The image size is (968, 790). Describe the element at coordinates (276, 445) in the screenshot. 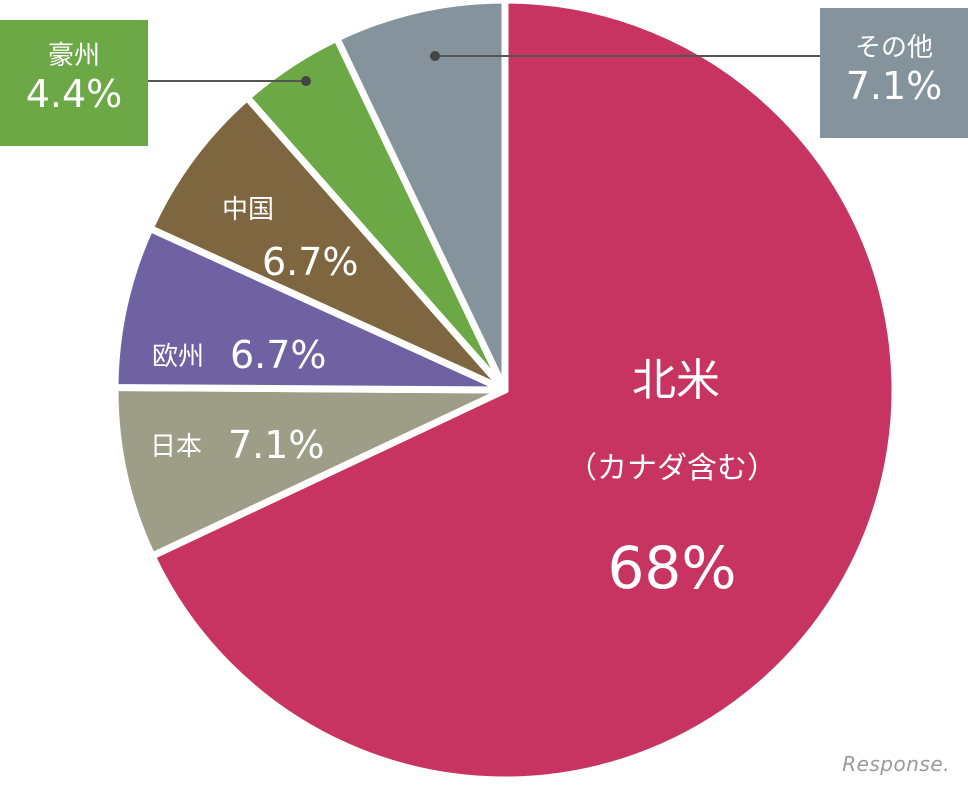

I see `slice-value-japan: 7.1%` at that location.